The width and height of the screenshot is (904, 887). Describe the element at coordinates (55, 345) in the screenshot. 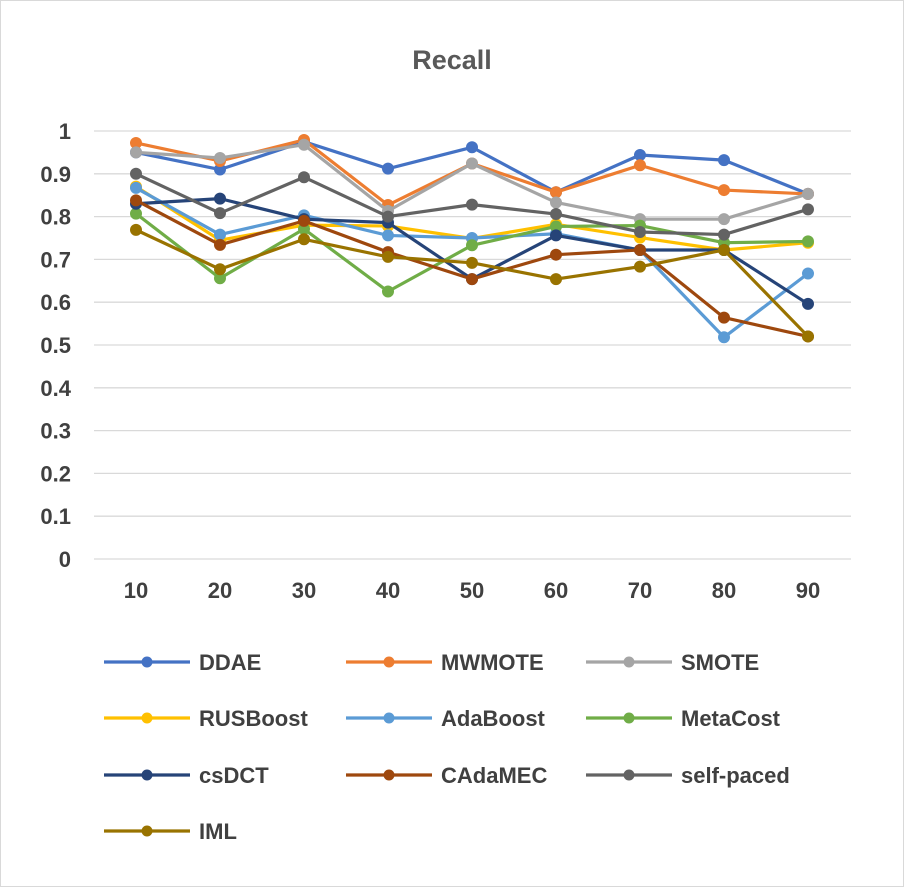

I see `y-axis: 0 0.1 0.2 0.3 0.4 0.5 0.6 0.7 0.8 0.9 1` at that location.